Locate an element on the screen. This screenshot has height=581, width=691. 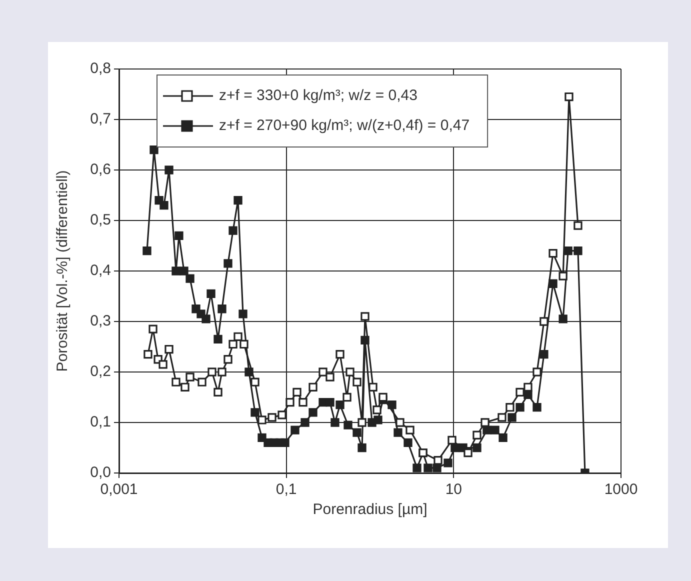
legend-label: z+f = 330+0 kg/m³; w/z = 0,43 is located at coordinates (318, 95).